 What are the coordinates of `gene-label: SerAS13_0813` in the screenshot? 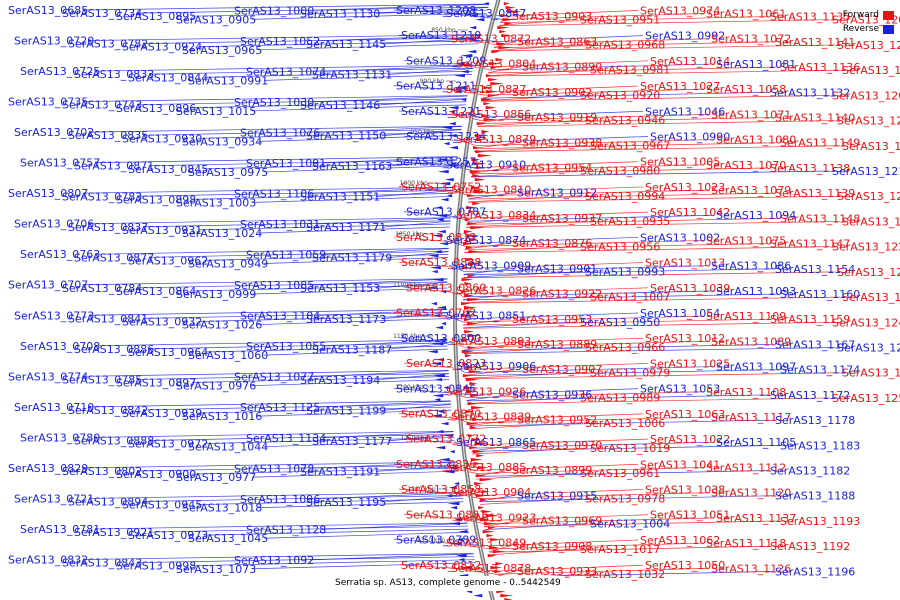 It's located at (436, 237).